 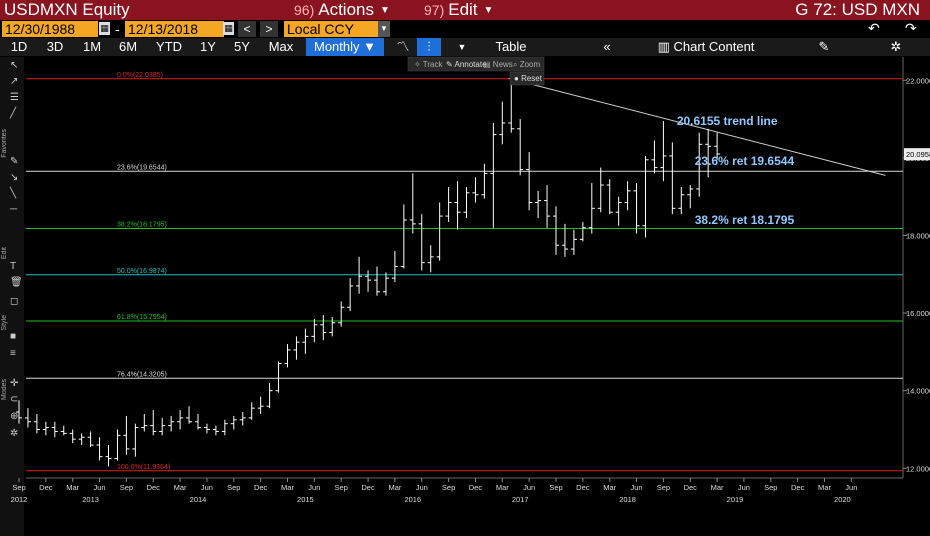 What do you see at coordinates (13, 353) in the screenshot?
I see `line-style-icon: ≡` at bounding box center [13, 353].